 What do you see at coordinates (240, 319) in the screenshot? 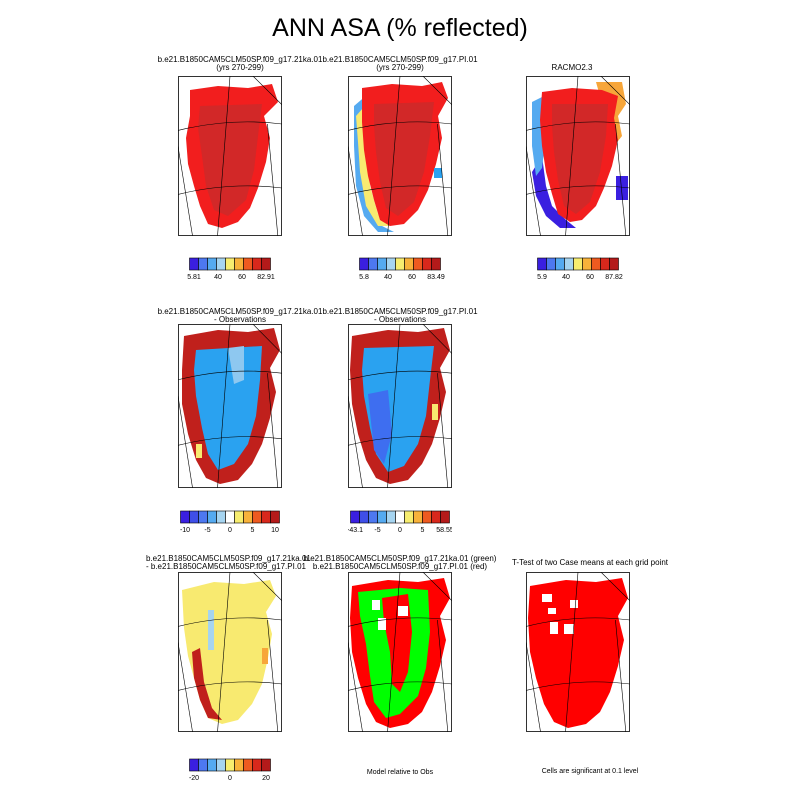
I see `panel-4-title-line2: - Observations` at bounding box center [240, 319].